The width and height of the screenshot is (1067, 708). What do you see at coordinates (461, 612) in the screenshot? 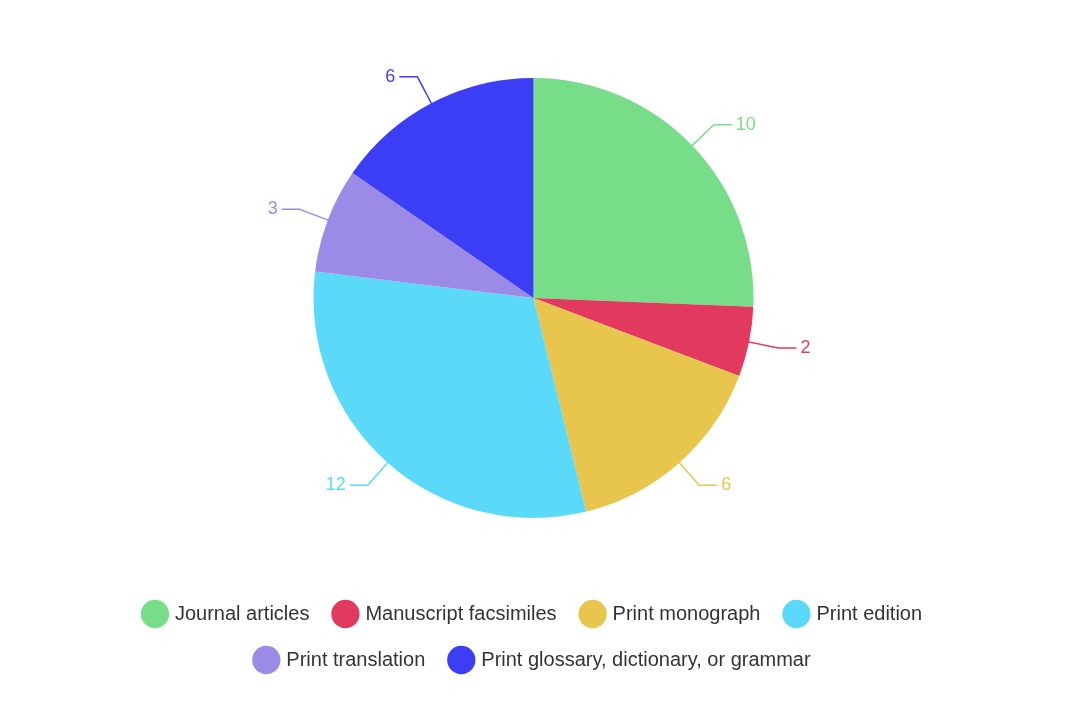
I see `legend-label: Manuscript facsimiles` at bounding box center [461, 612].